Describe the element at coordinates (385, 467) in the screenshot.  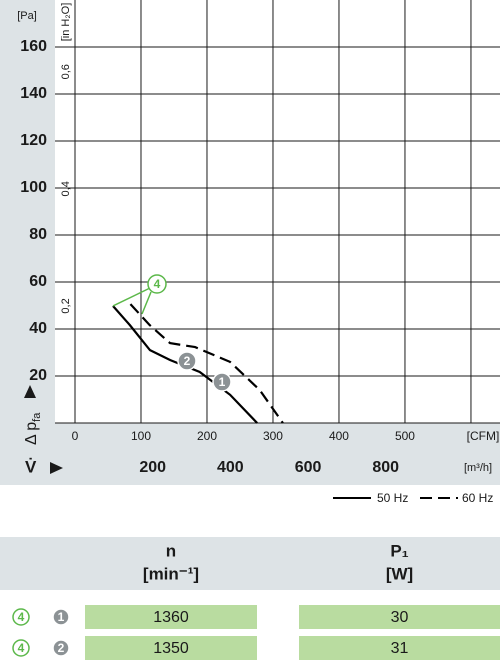
I see `x2-tick-label: 800` at that location.